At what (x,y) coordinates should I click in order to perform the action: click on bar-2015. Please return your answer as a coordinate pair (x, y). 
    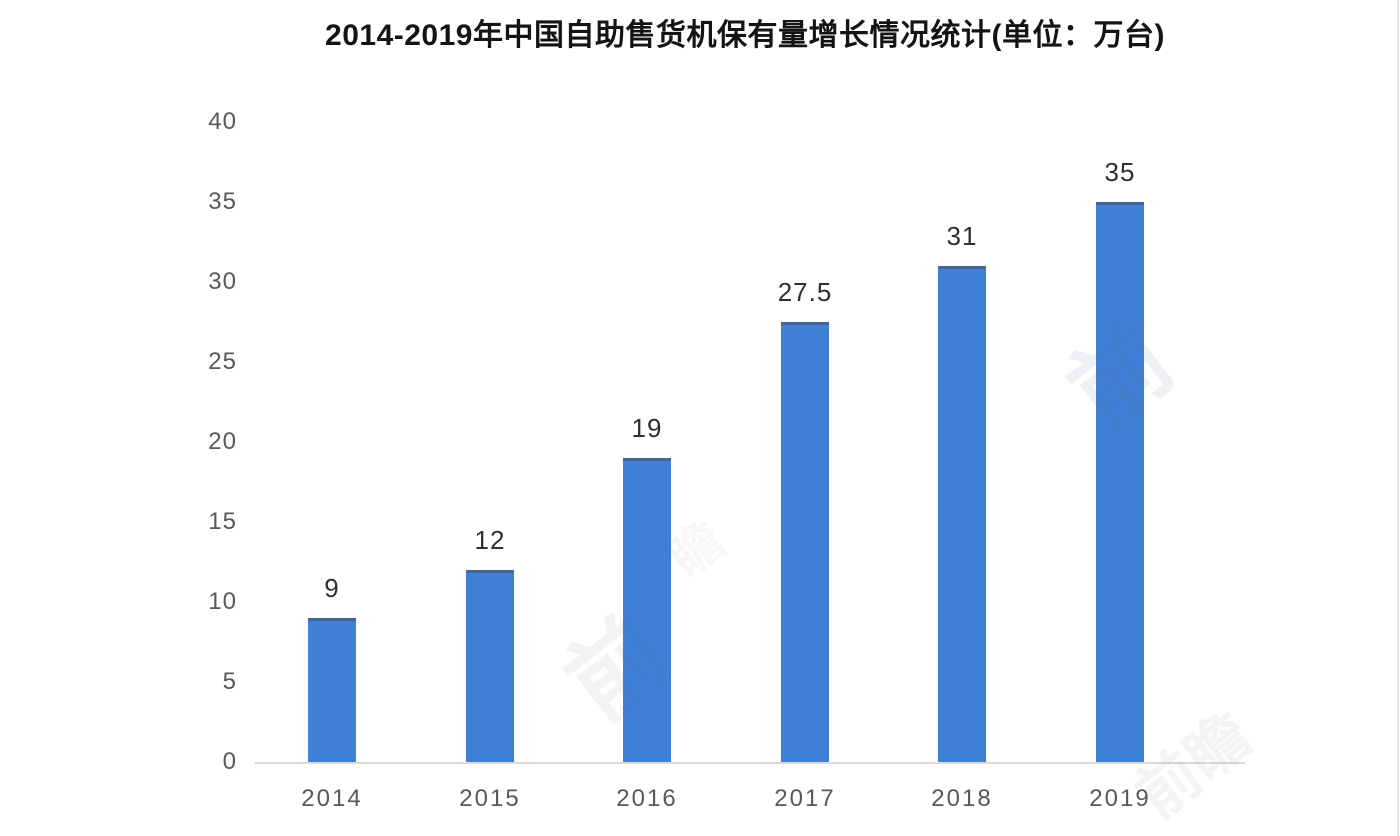
    Looking at the image, I should click on (490, 666).